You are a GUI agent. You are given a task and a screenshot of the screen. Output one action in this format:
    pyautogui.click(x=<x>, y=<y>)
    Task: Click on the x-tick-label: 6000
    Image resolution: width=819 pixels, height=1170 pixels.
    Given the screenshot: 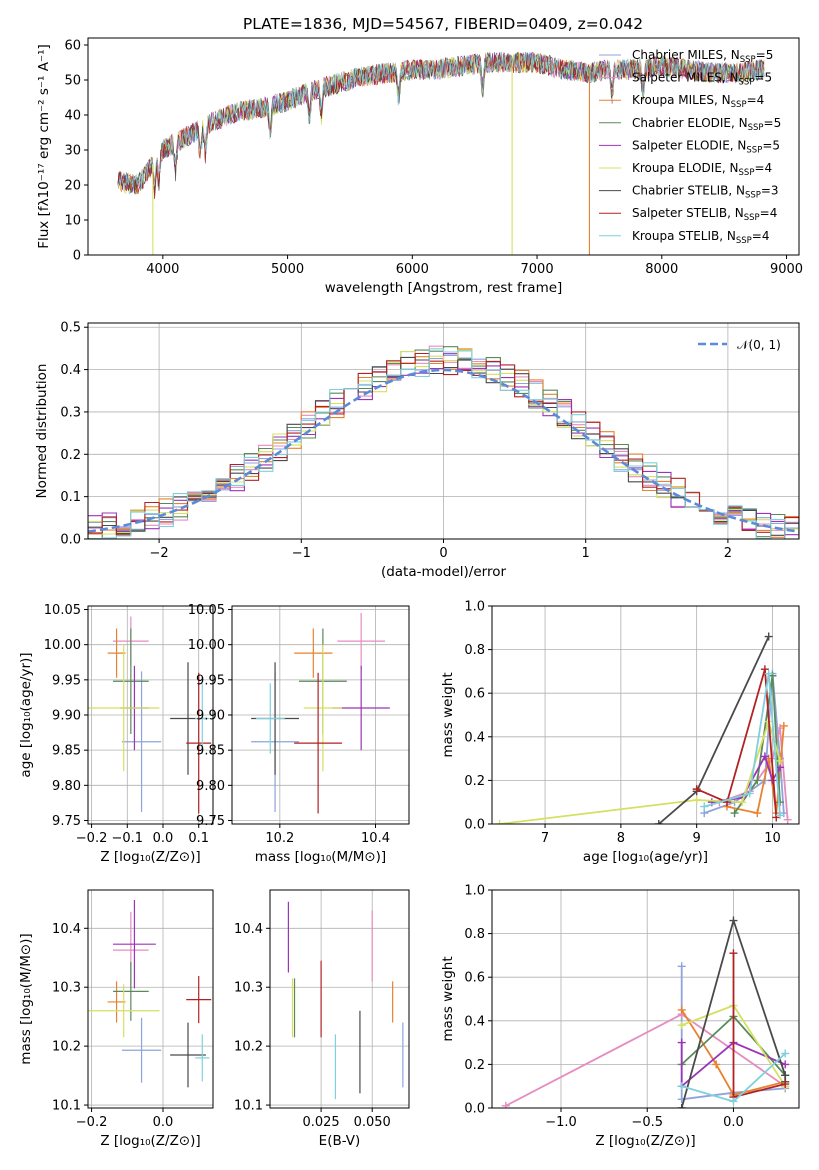 What is the action you would take?
    pyautogui.click(x=412, y=269)
    